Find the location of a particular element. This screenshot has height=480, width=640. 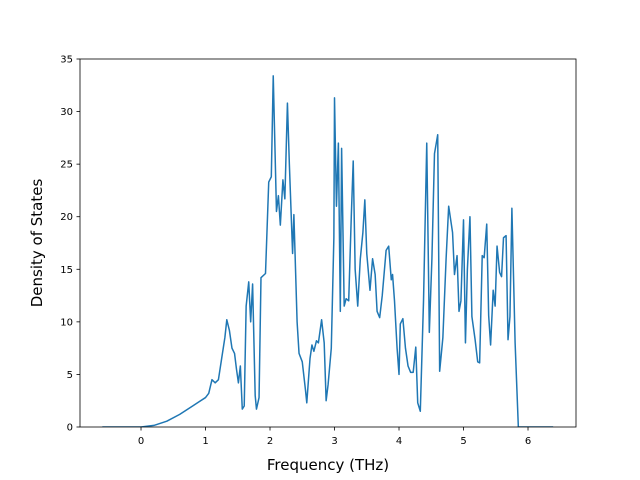

y-tick-label: 5 is located at coordinates (70, 375).